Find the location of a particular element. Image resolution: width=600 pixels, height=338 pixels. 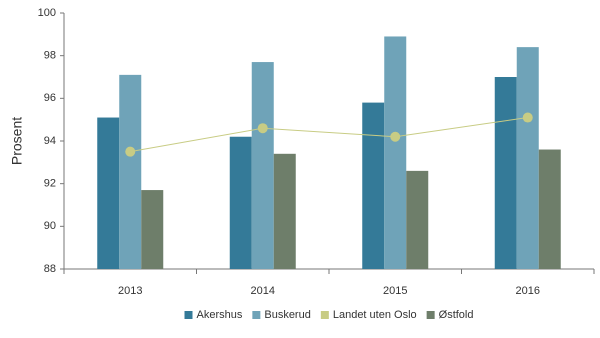

legend-item: Østfold is located at coordinates (450, 315).